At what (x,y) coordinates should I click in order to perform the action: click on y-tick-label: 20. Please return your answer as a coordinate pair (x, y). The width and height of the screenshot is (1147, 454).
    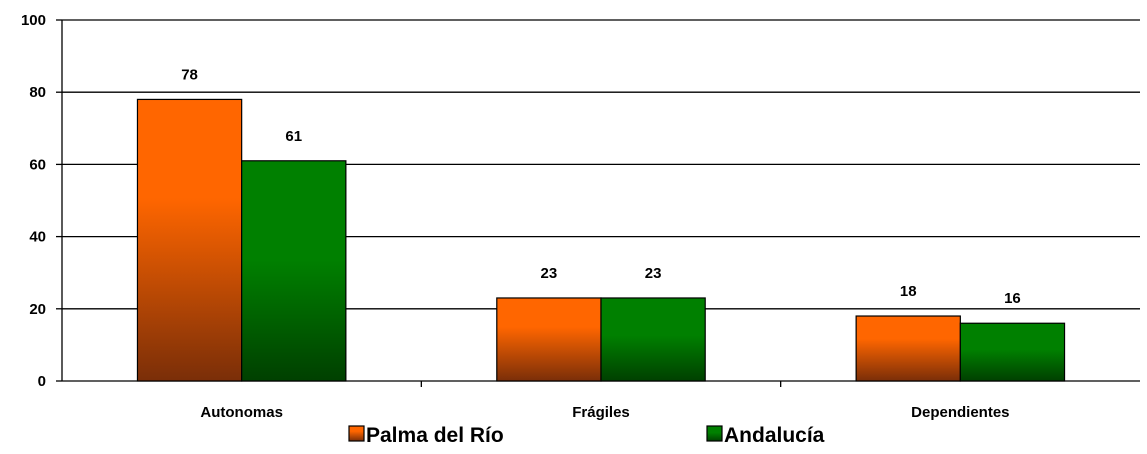
    Looking at the image, I should click on (37, 309).